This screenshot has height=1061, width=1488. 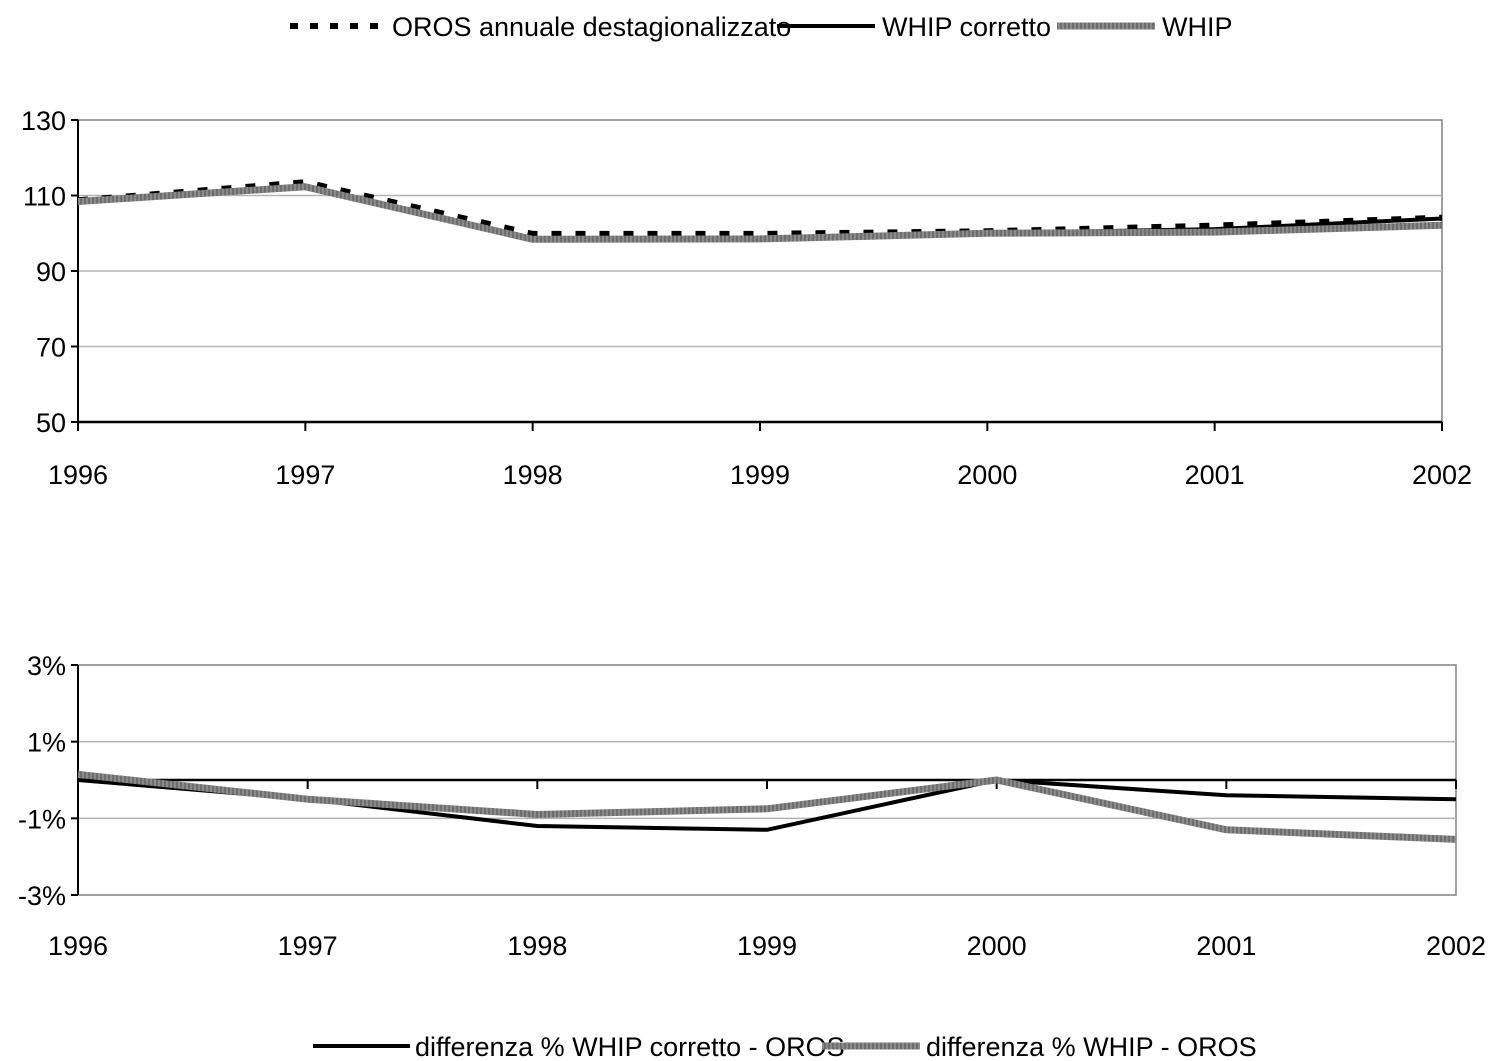 I want to click on bot-y-tick-label: -3%, so click(x=42, y=896).